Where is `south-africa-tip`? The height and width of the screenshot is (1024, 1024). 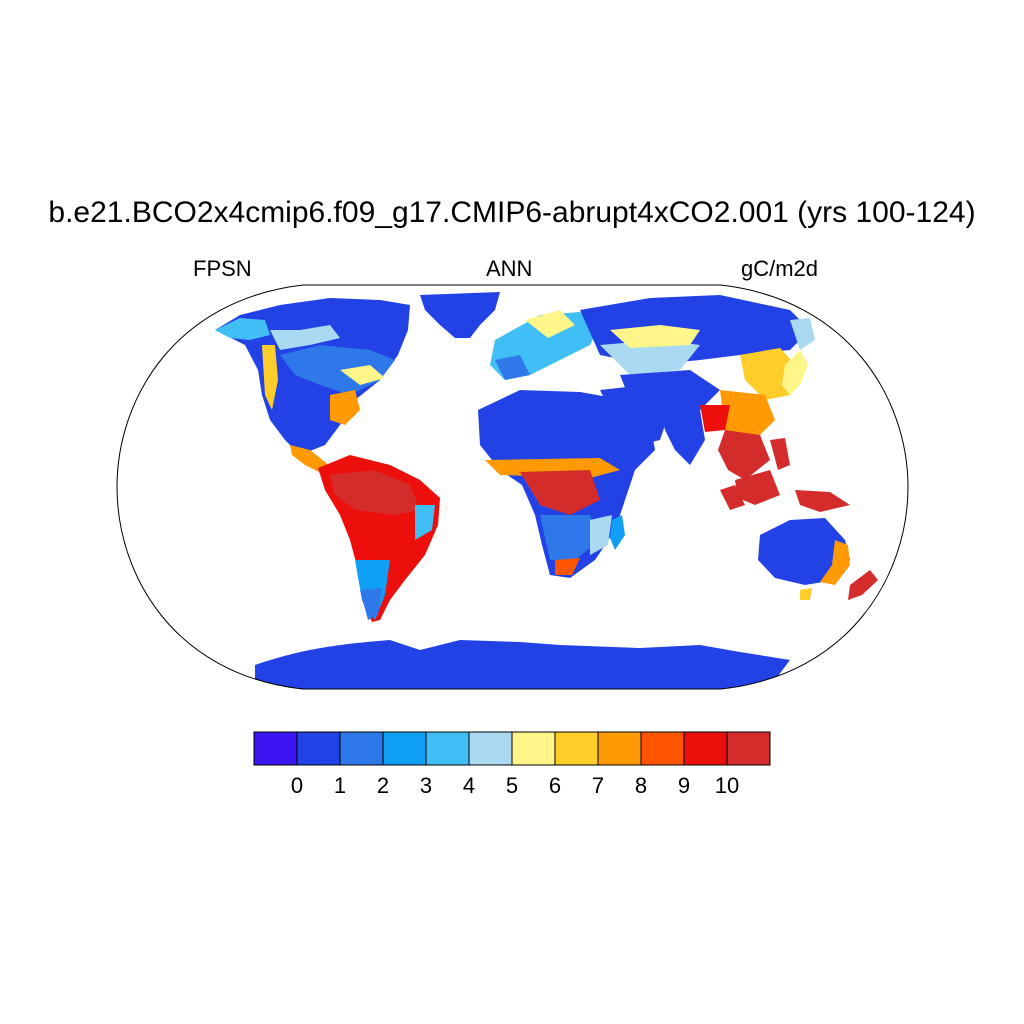 south-africa-tip is located at coordinates (567, 566).